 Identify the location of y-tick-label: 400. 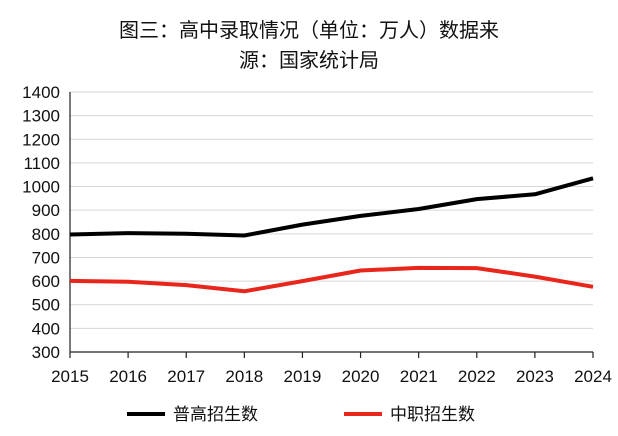
(46, 328).